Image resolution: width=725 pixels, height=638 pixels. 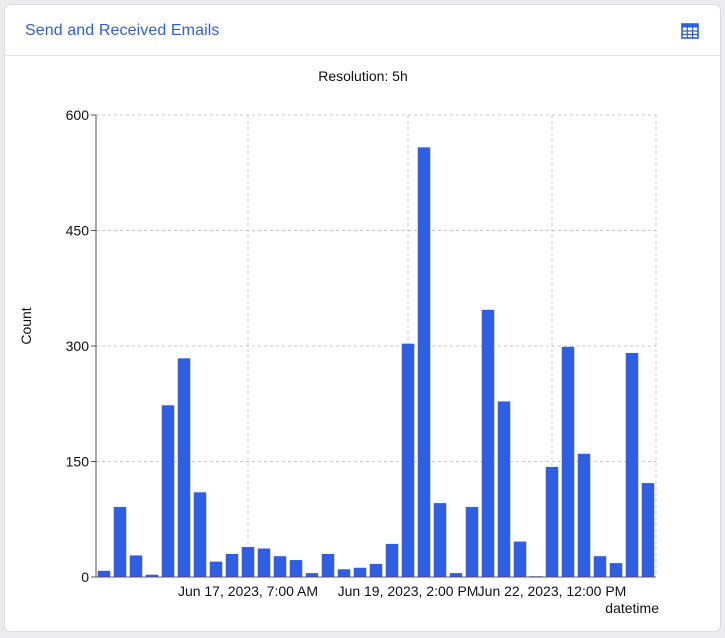 I want to click on table-grid-icon, so click(x=690, y=31).